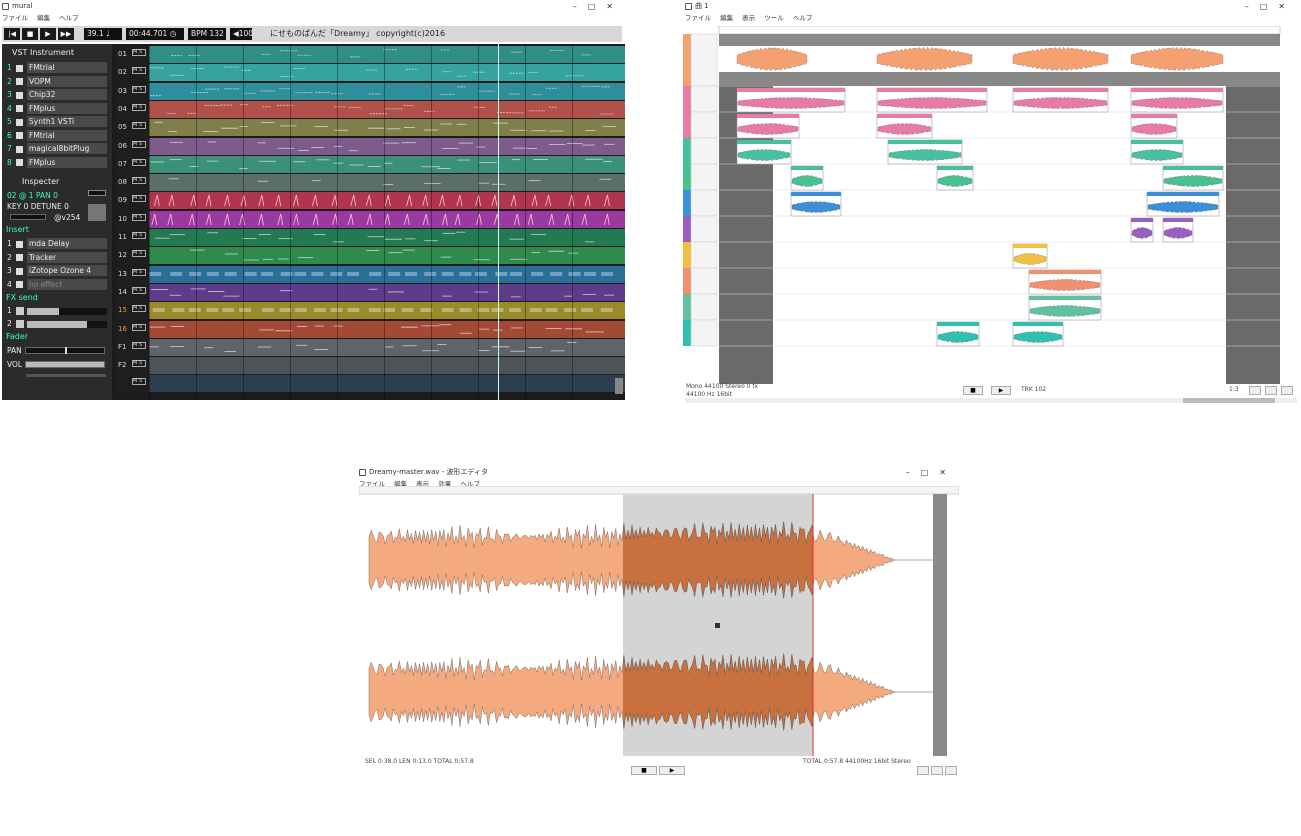 This screenshot has height=836, width=1301. I want to click on instrument-slot: 6 FMtrial, so click(58, 135).